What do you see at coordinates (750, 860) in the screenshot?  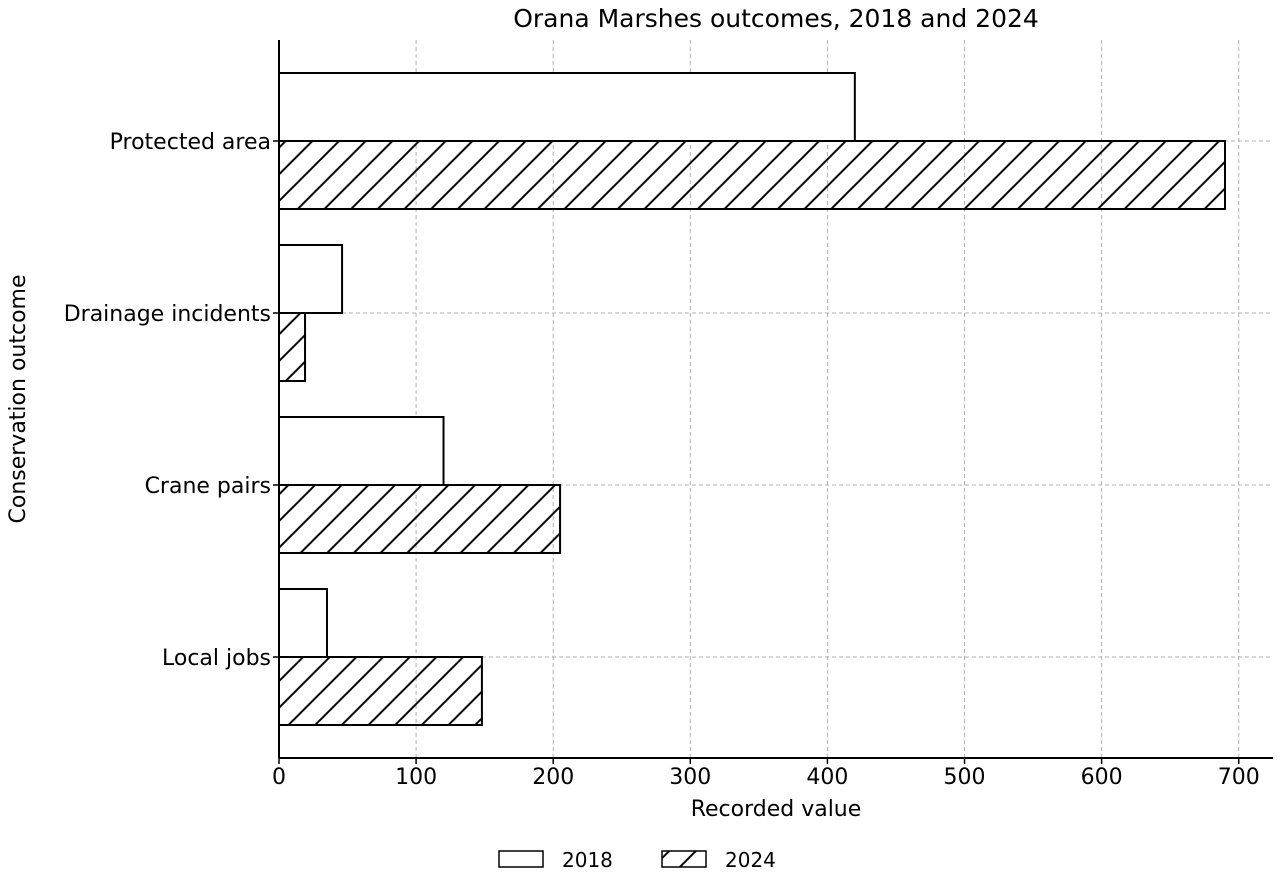 I see `legend-label-2024: 2024` at bounding box center [750, 860].